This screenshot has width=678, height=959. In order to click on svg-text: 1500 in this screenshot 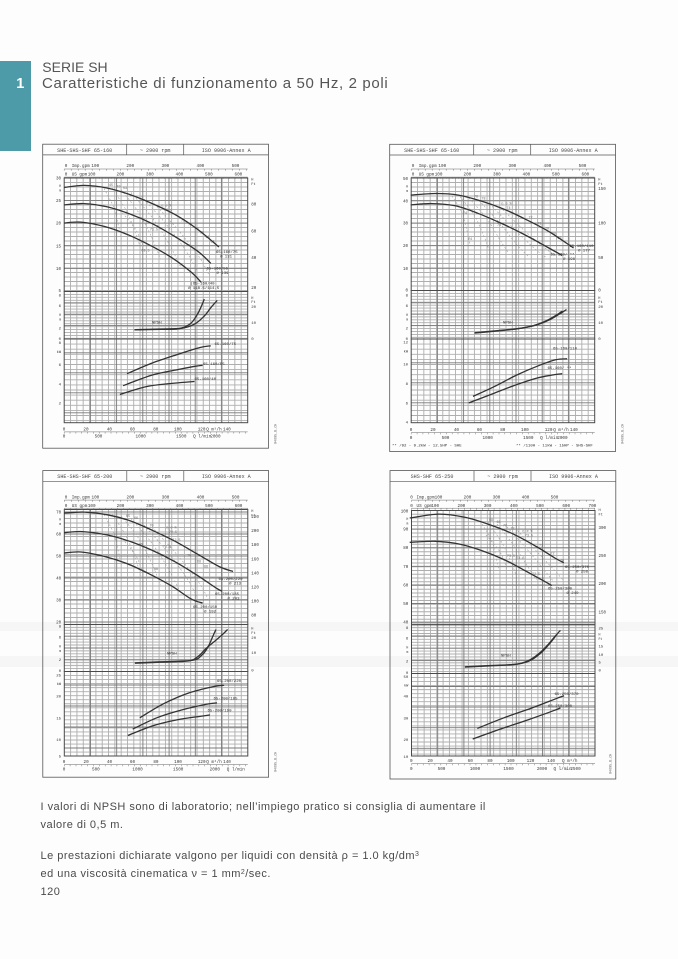, I will do `click(178, 770)`.